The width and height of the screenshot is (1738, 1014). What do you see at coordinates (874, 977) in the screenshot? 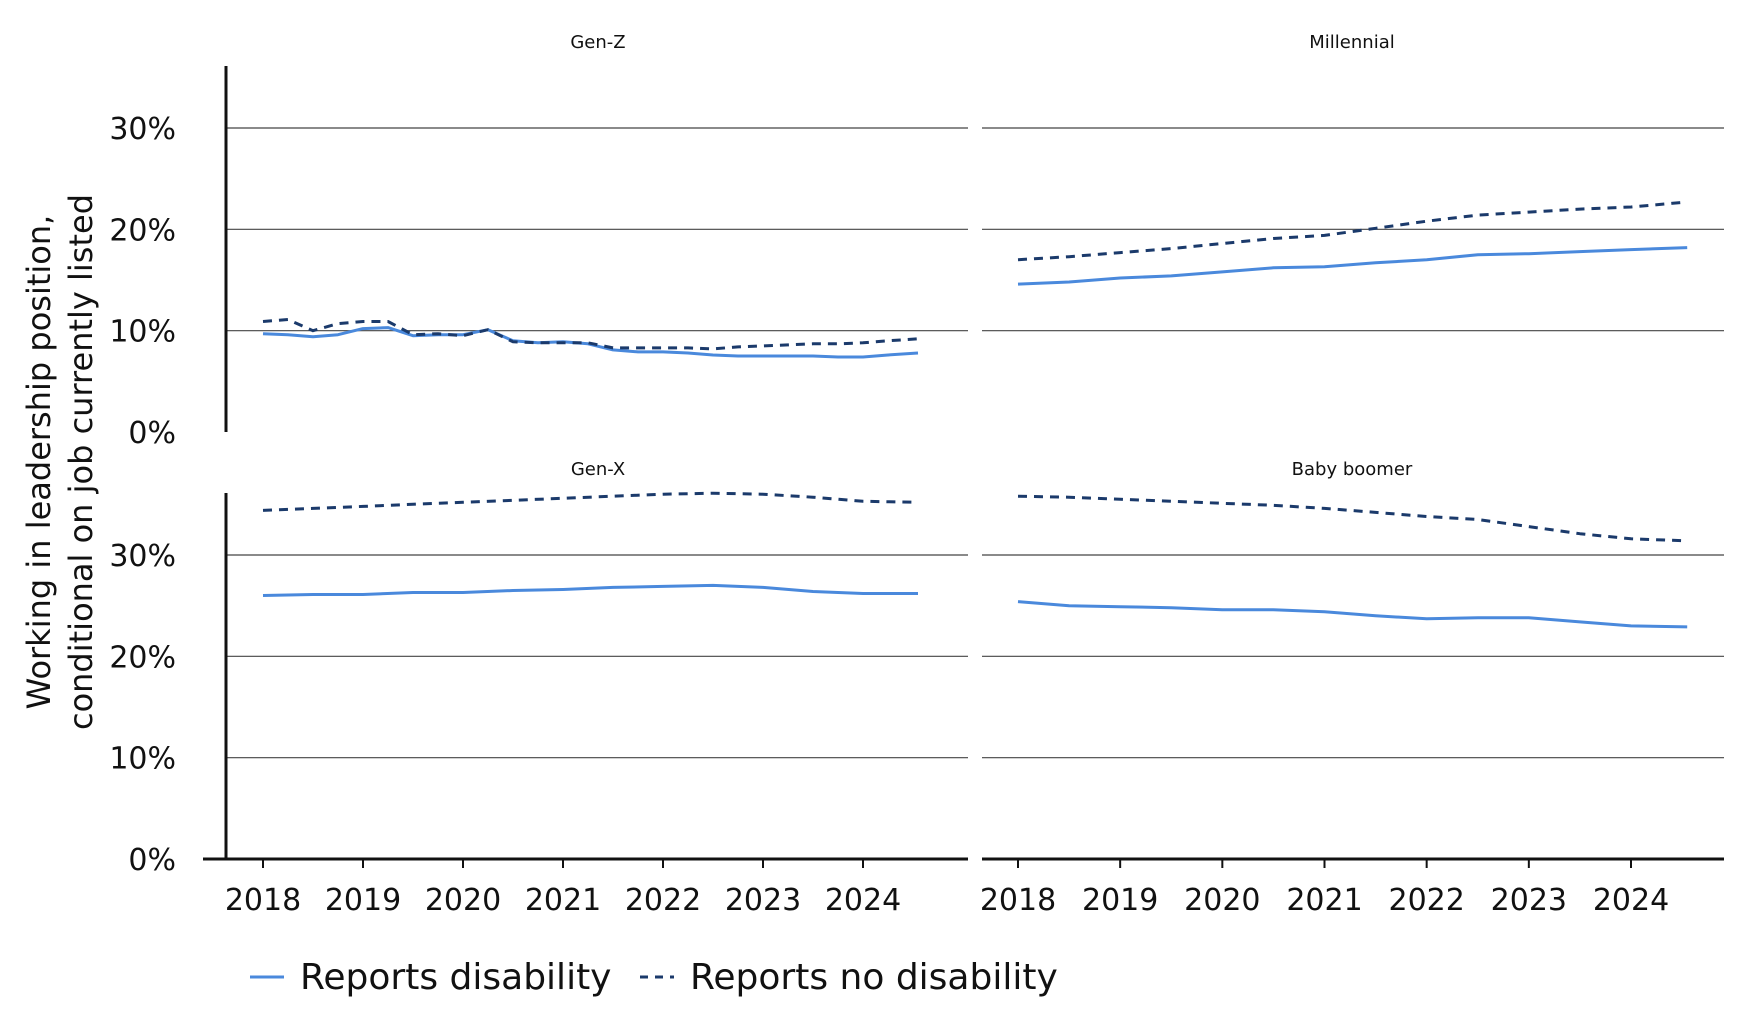
I see `legend-label: Reports no disability` at bounding box center [874, 977].